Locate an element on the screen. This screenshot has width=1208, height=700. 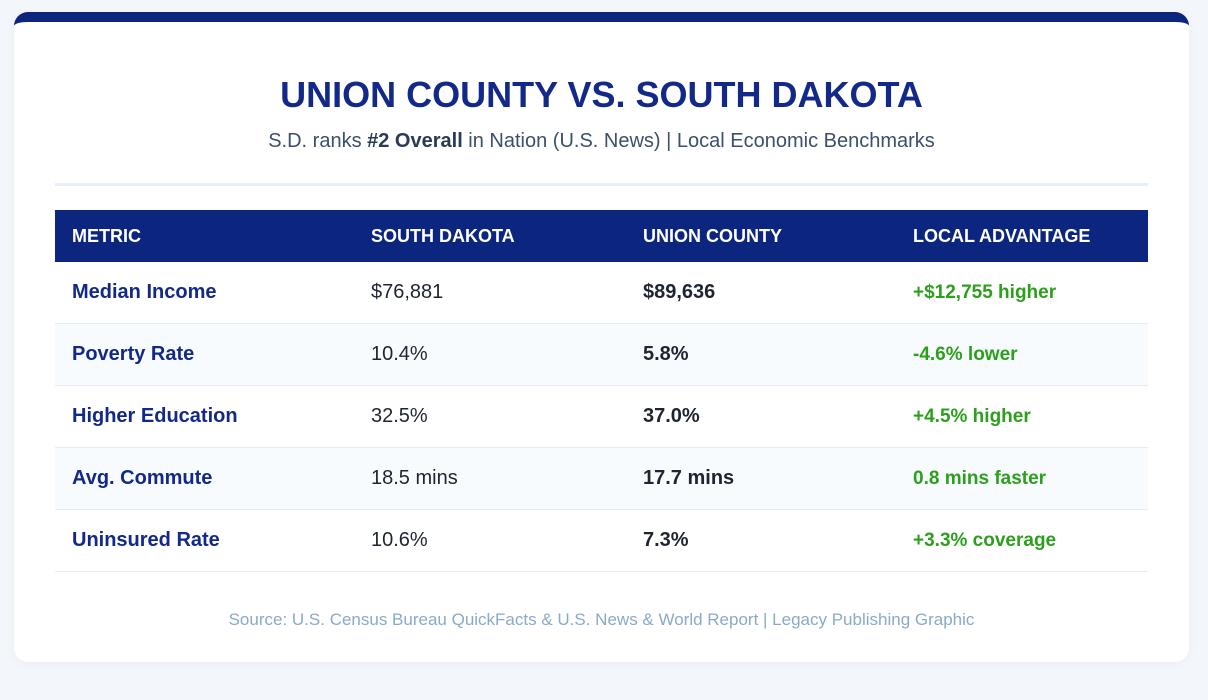
table-row: Poverty Rate 10.4% 5.8% -4.6% lower is located at coordinates (601, 354).